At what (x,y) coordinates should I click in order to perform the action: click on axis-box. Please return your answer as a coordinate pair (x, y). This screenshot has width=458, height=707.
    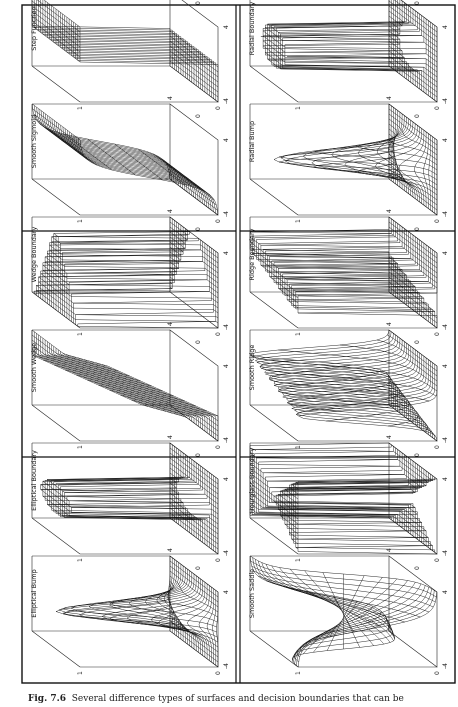
    Looking at the image, I should click on (194, 611).